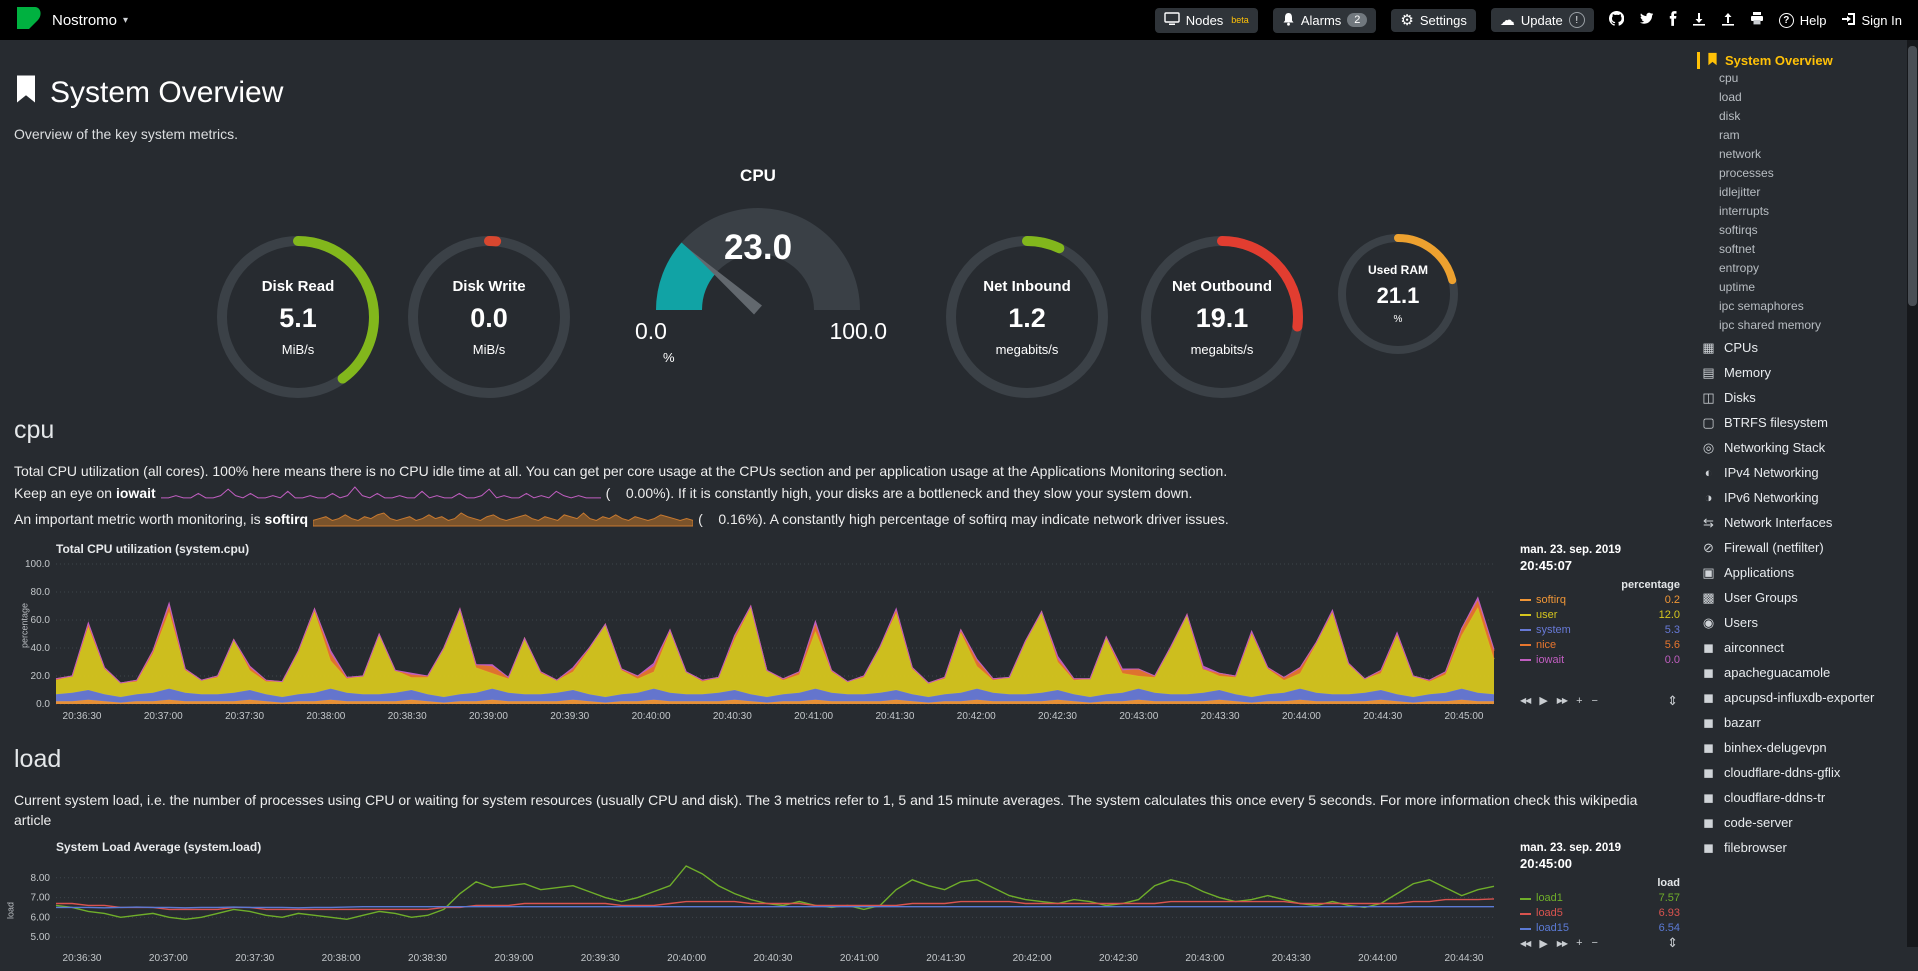  What do you see at coordinates (1600, 630) in the screenshot?
I see `legend-item-system: system 5.3` at bounding box center [1600, 630].